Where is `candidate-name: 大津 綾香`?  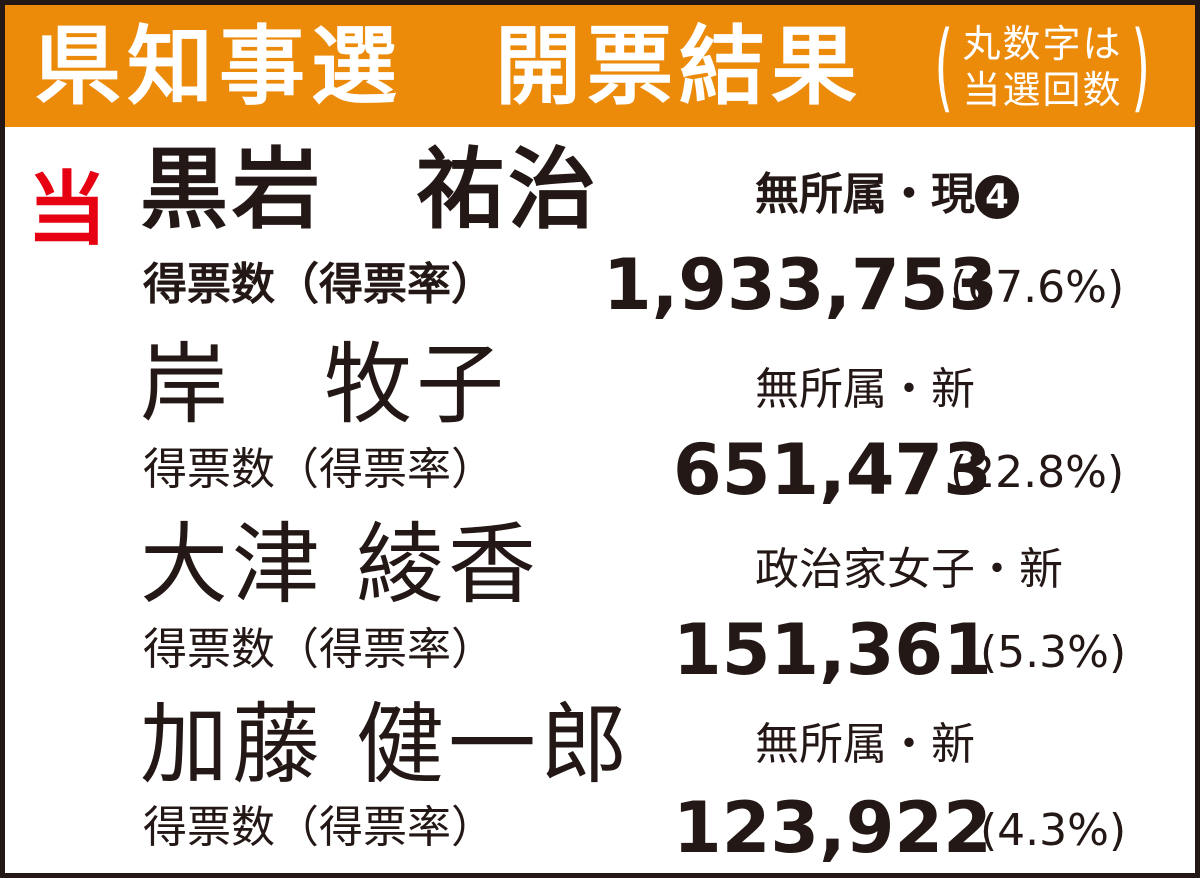
candidate-name: 大津 綾香 is located at coordinates (340, 564).